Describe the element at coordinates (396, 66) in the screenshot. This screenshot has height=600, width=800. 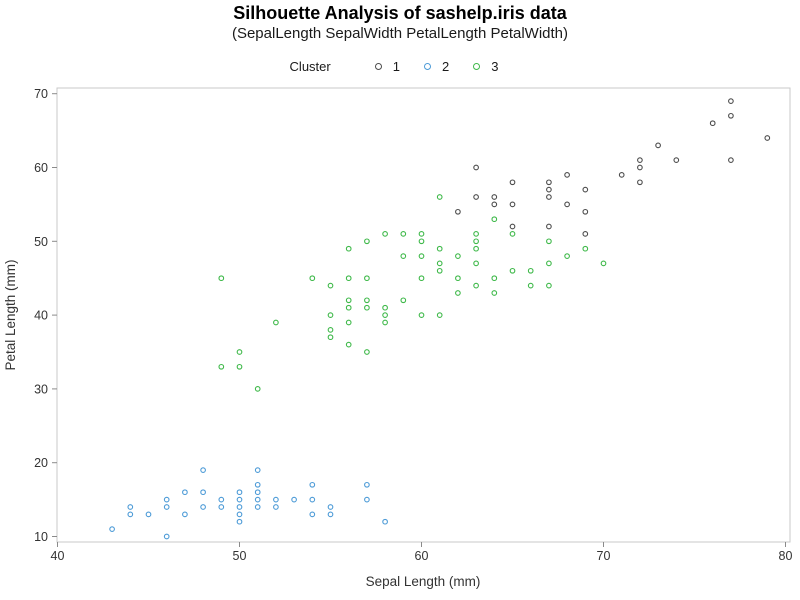
I see `legend-entry-label: 1` at that location.